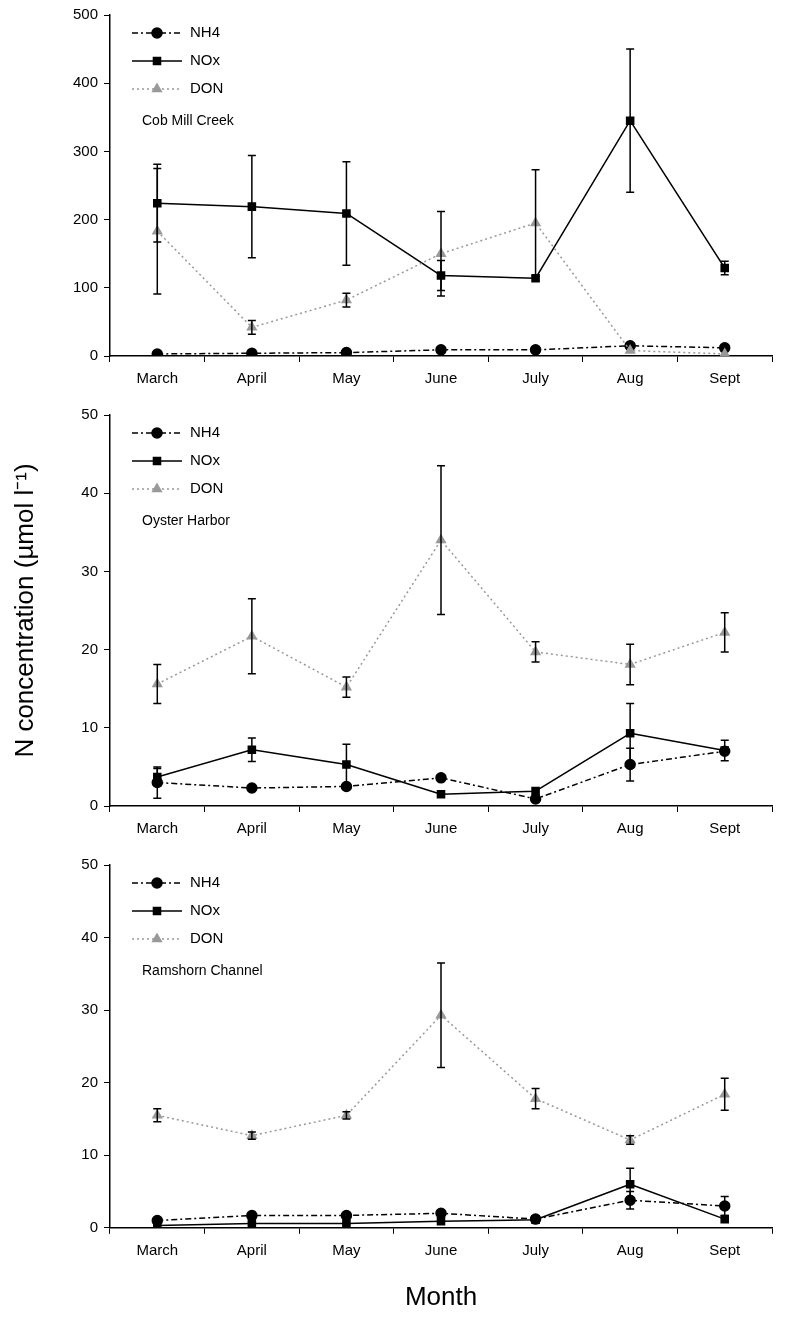  What do you see at coordinates (186, 519) in the screenshot?
I see `annotation: Oyster Harbor` at bounding box center [186, 519].